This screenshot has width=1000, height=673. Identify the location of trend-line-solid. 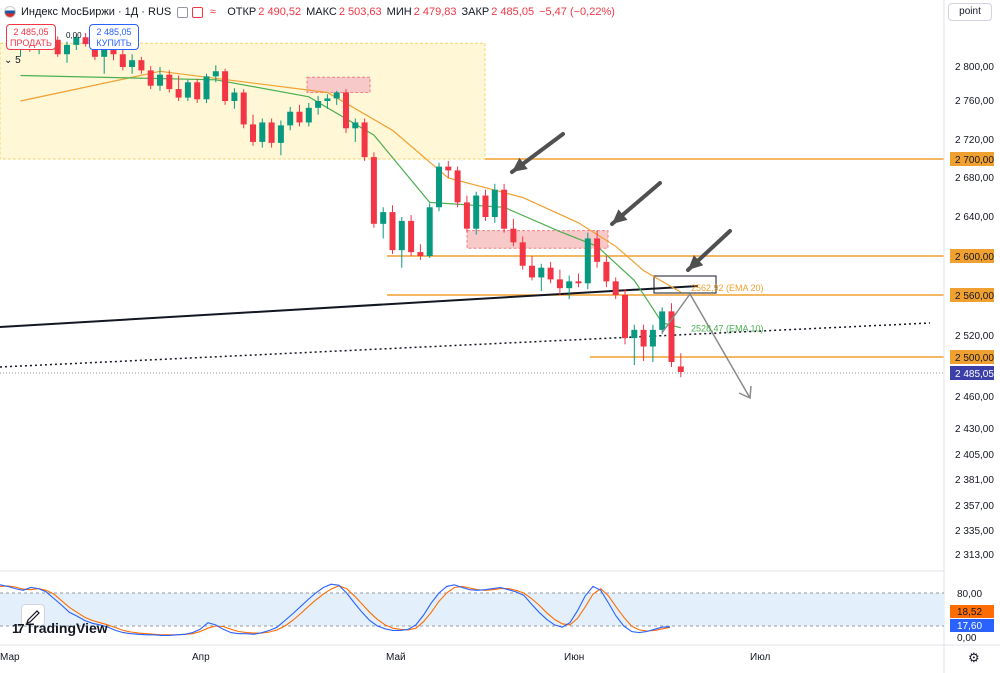
(349, 306).